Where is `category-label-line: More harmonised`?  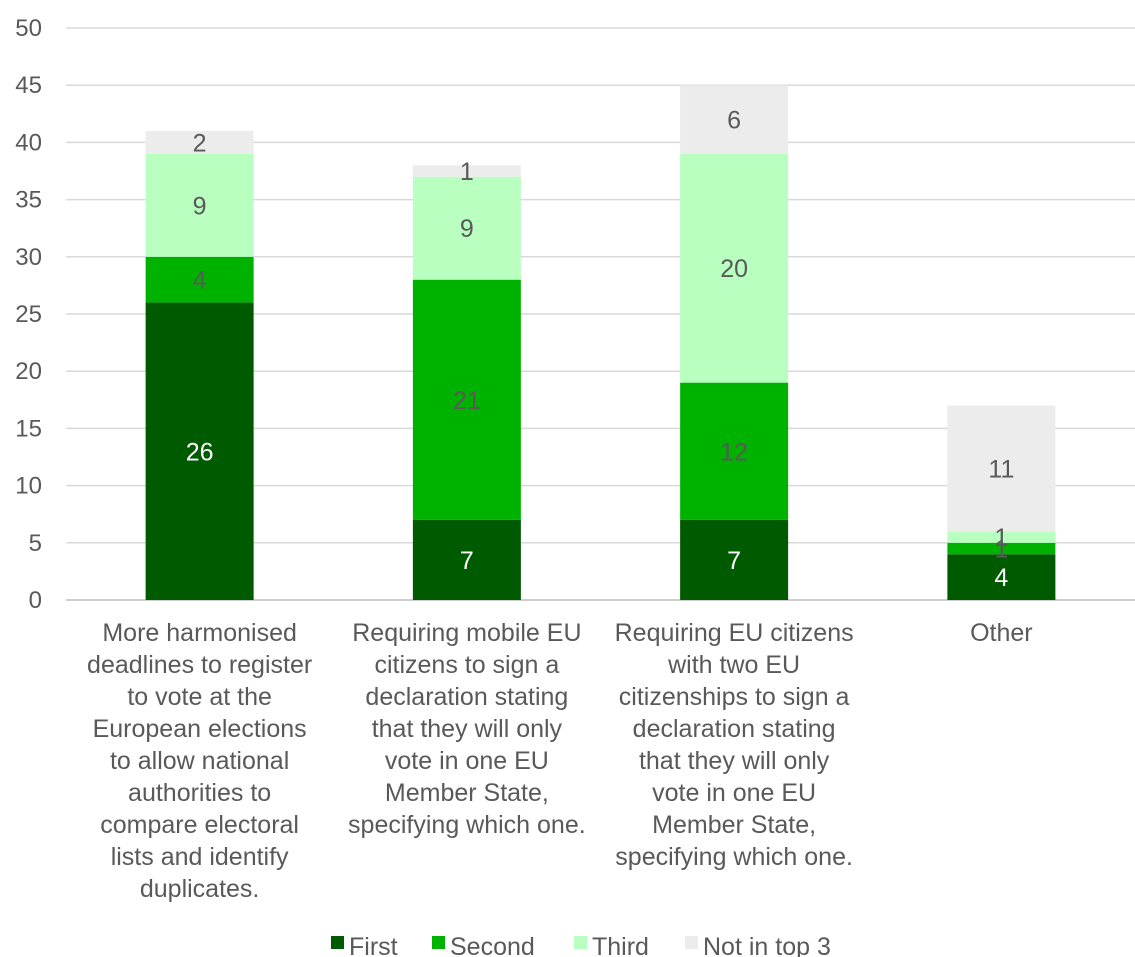 category-label-line: More harmonised is located at coordinates (199, 633).